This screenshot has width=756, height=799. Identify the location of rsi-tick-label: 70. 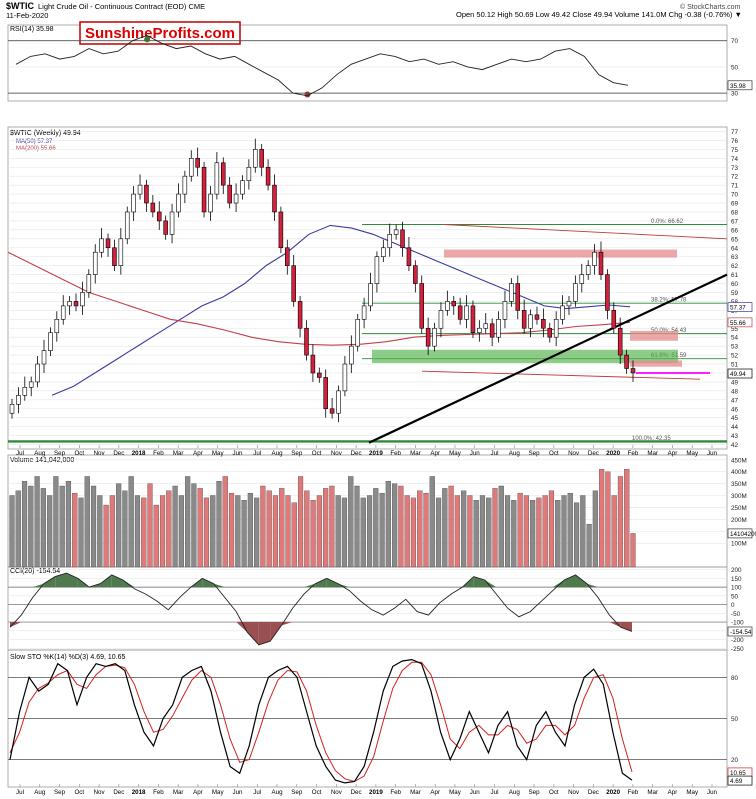
(735, 41).